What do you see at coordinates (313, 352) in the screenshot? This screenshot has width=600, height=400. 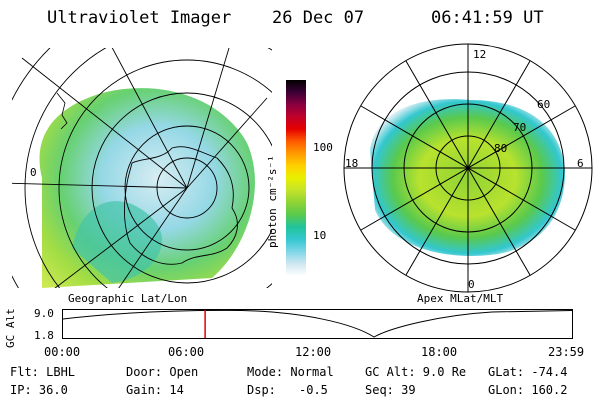 I see `alt-xtick-1200: 12:00` at bounding box center [313, 352].